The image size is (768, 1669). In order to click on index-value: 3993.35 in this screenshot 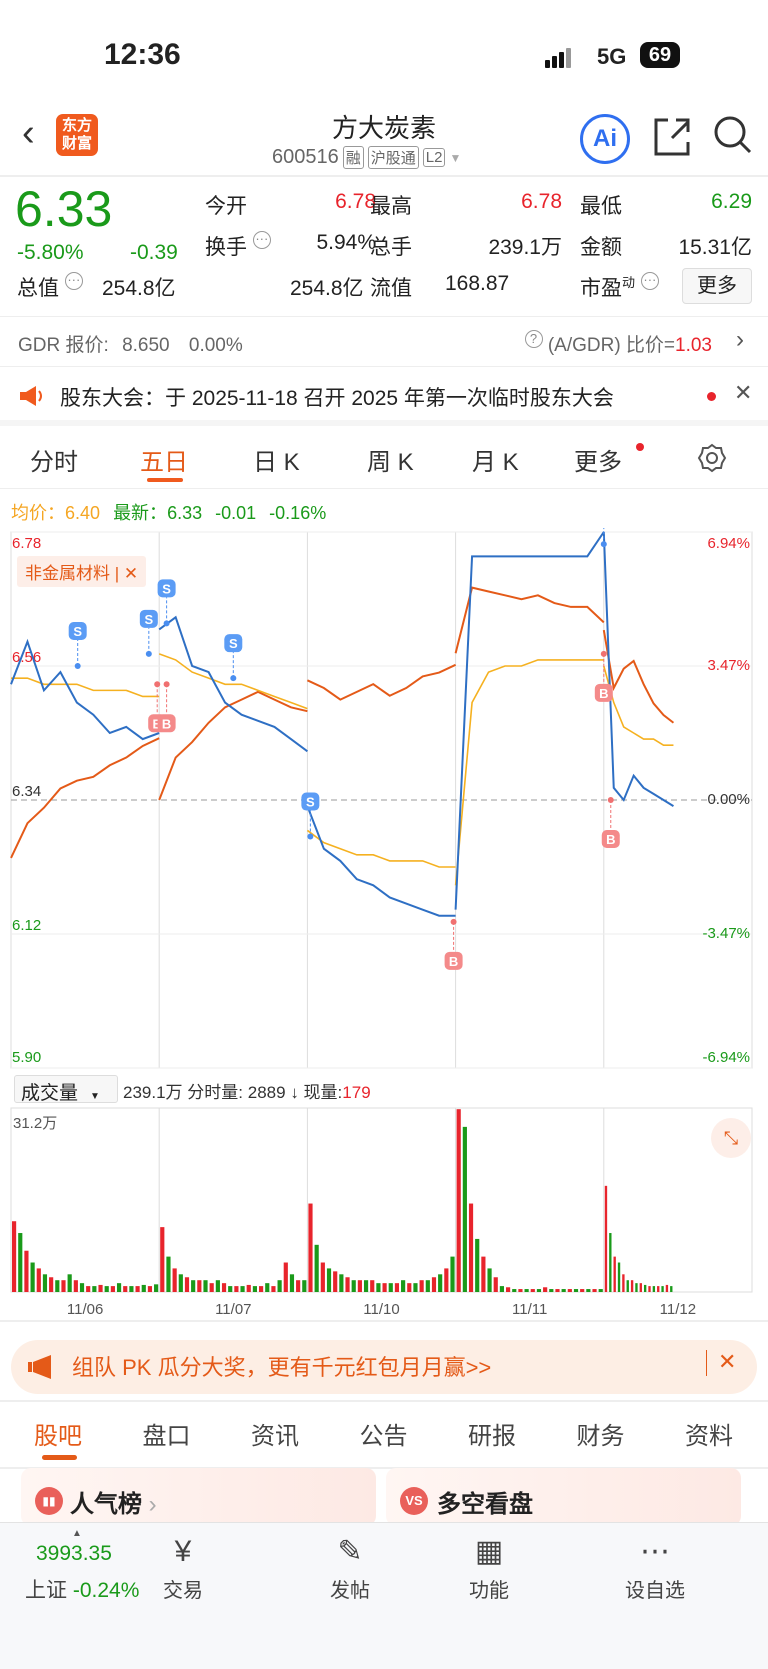, I will do `click(74, 1553)`.